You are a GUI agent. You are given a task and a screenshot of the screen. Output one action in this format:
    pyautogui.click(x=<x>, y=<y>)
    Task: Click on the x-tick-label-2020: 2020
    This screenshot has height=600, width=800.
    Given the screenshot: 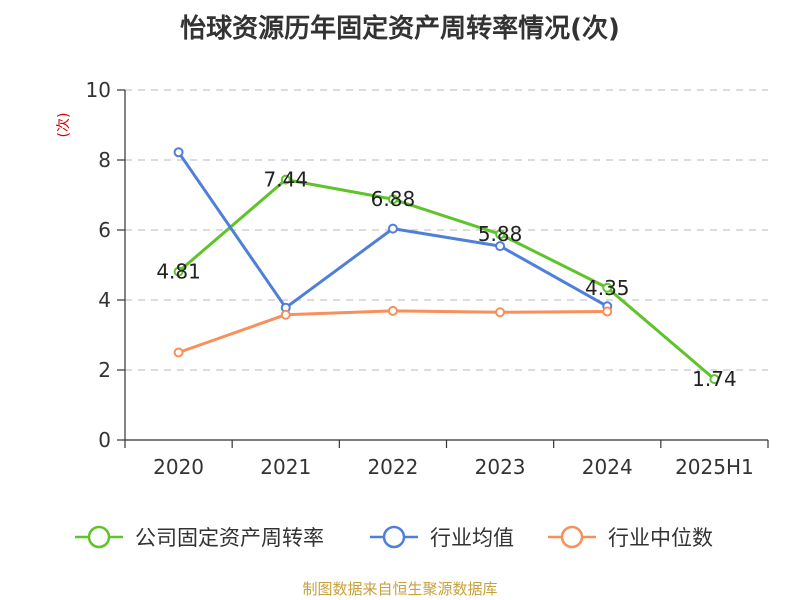 What is the action you would take?
    pyautogui.click(x=178, y=467)
    